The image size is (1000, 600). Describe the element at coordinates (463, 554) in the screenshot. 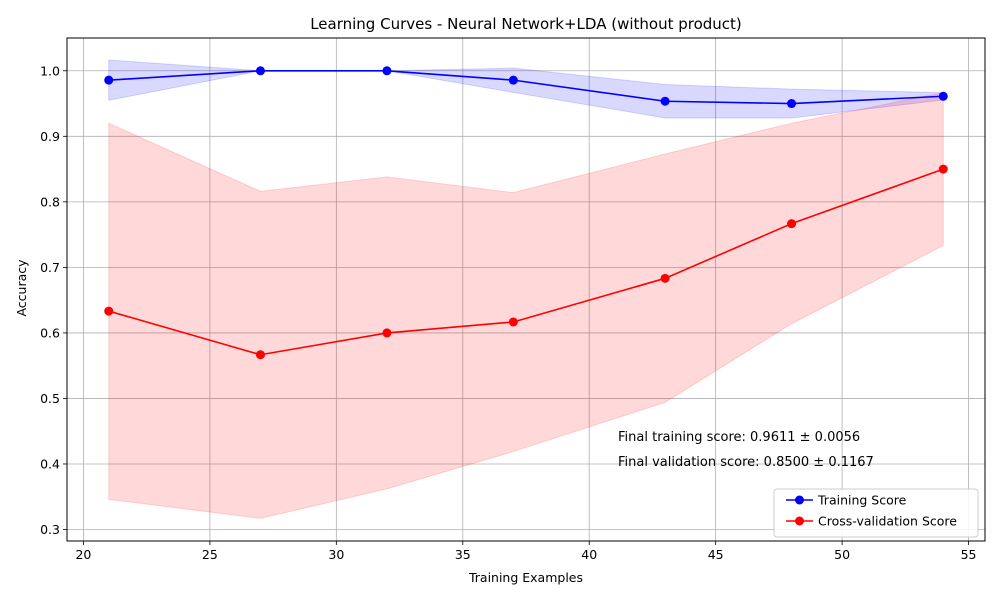

I see `x-tick-label-35: 35` at that location.